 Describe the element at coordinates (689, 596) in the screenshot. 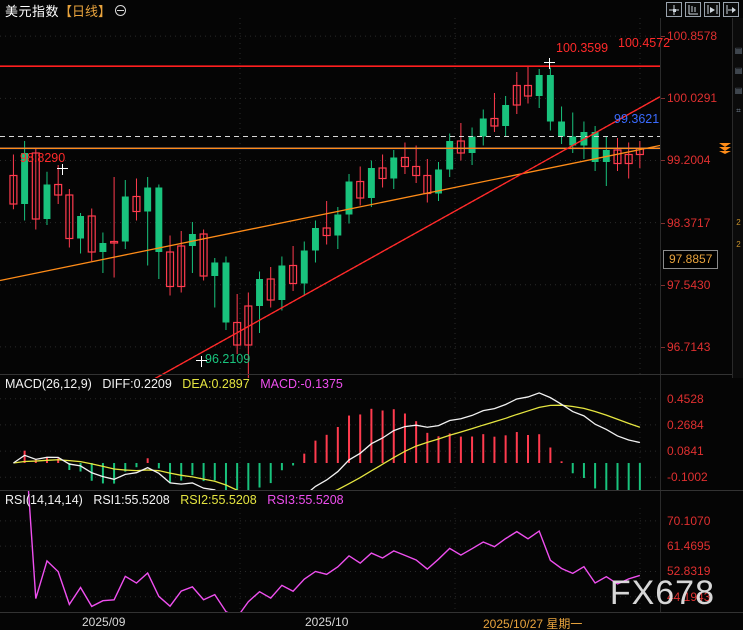

I see `rsi-axis-label: 44.1943` at that location.